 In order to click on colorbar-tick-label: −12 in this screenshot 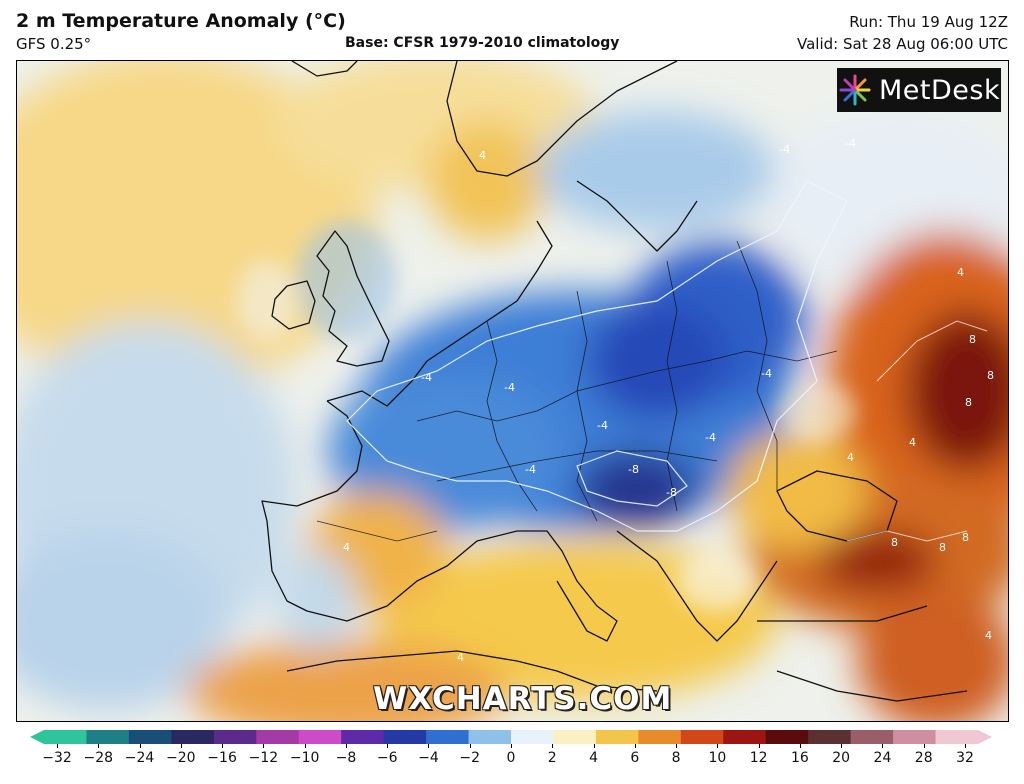, I will do `click(263, 758)`.